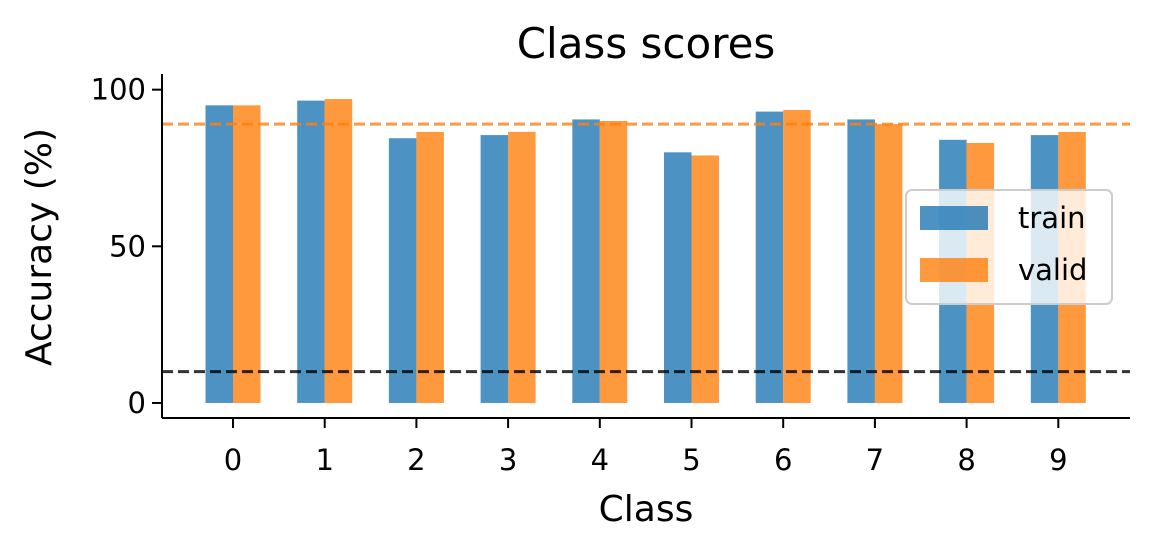 This screenshot has height=550, width=1149. Describe the element at coordinates (691, 460) in the screenshot. I see `x-tick-label-5: 5` at that location.